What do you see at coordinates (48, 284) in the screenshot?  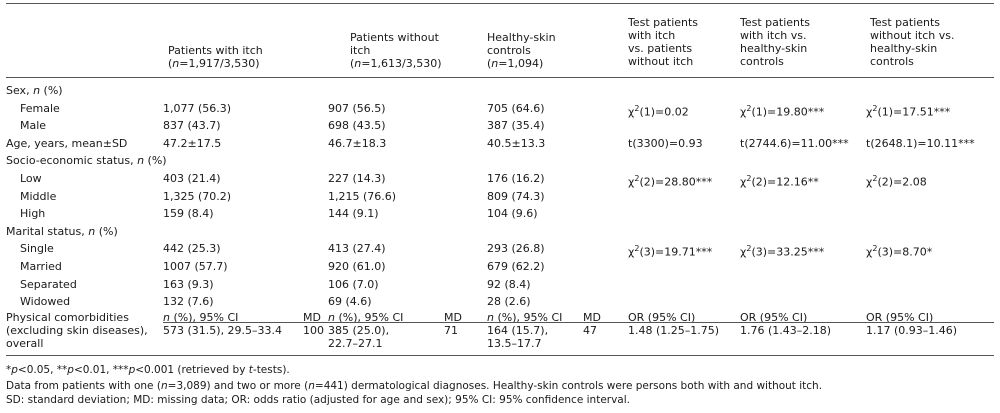 I see `row-label: Separated` at bounding box center [48, 284].